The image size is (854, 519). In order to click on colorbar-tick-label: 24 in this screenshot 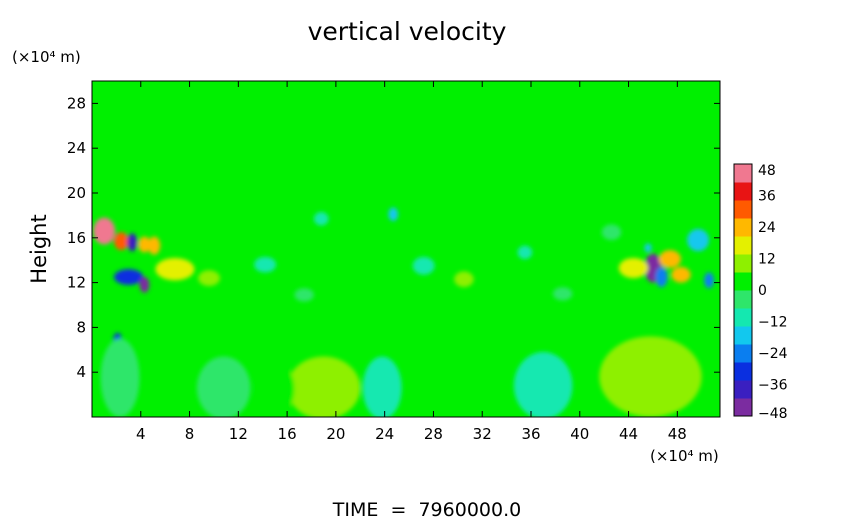, I will do `click(767, 228)`.